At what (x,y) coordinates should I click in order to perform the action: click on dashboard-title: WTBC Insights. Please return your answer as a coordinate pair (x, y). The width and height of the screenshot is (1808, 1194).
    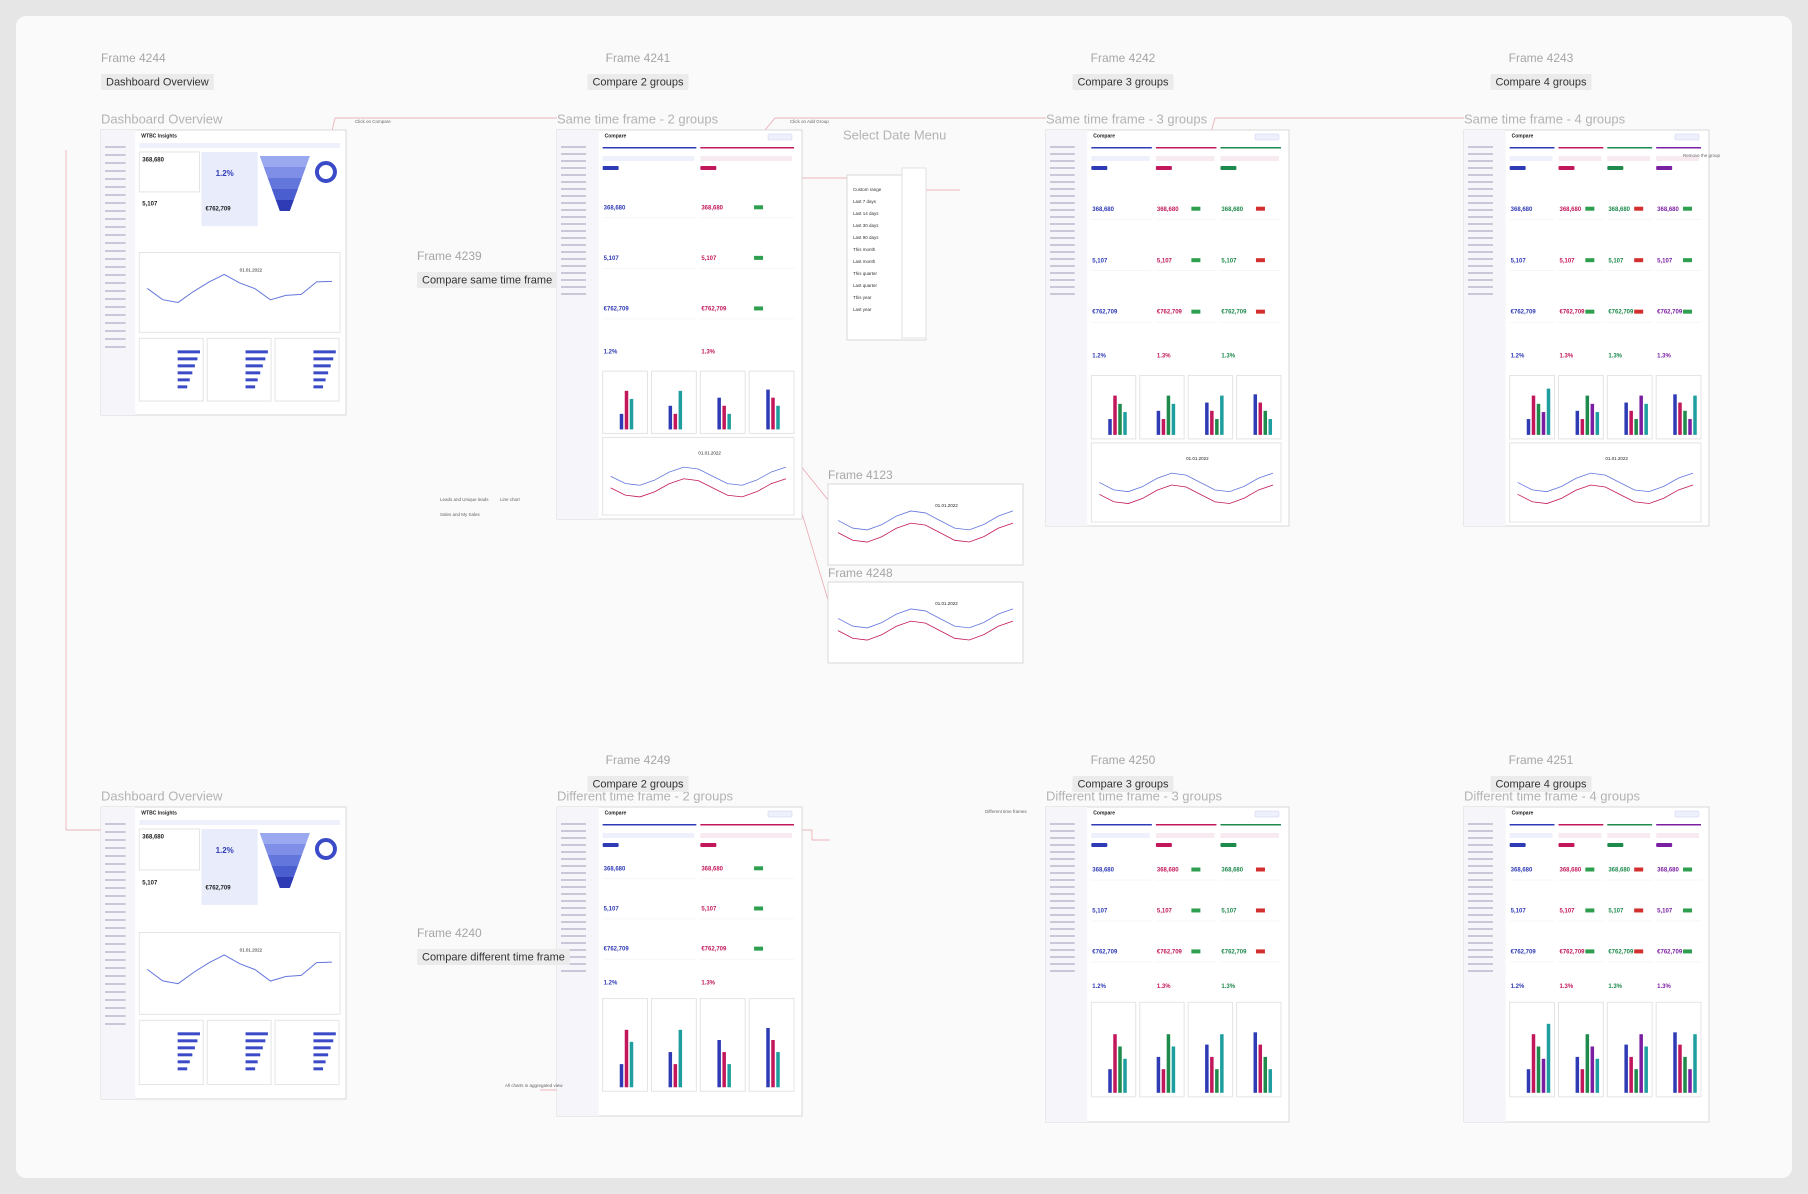
    Looking at the image, I should click on (159, 136).